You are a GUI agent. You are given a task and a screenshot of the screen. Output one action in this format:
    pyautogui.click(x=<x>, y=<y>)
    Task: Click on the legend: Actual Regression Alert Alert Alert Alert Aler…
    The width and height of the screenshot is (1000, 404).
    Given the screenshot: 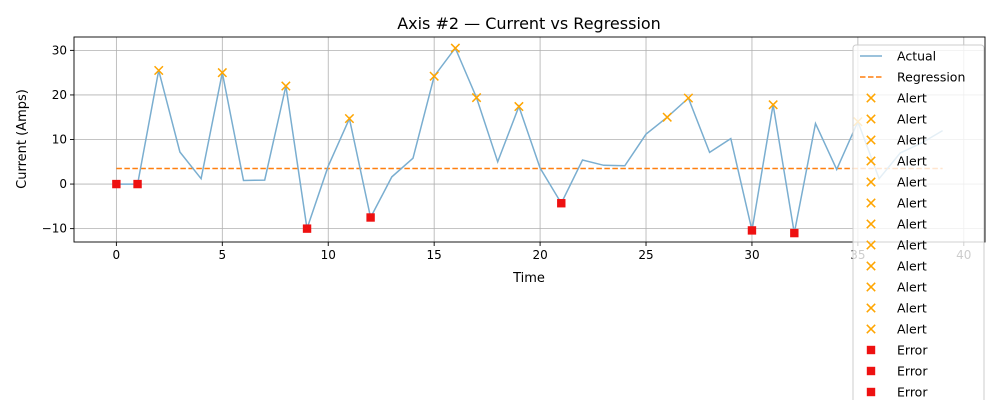 What is the action you would take?
    pyautogui.click(x=918, y=224)
    